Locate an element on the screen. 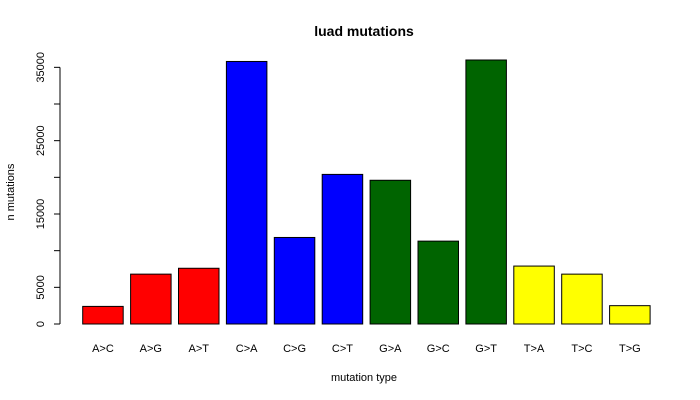 Image resolution: width=700 pixels, height=400 pixels. chart-title: luad mutations is located at coordinates (364, 31).